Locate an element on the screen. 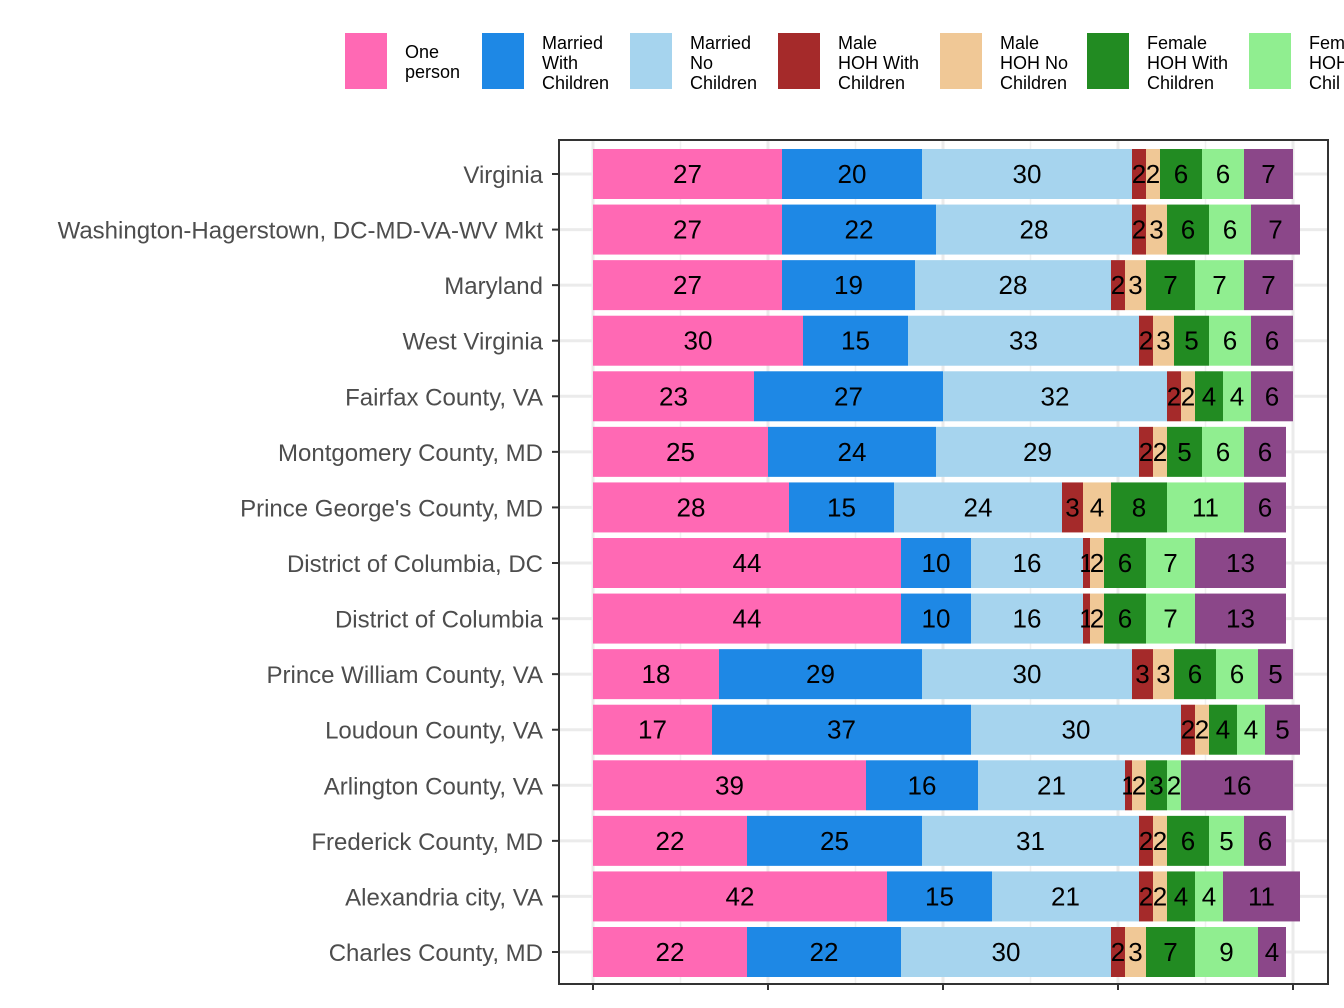 This screenshot has height=1008, width=1344. data-label: 42 is located at coordinates (740, 896).